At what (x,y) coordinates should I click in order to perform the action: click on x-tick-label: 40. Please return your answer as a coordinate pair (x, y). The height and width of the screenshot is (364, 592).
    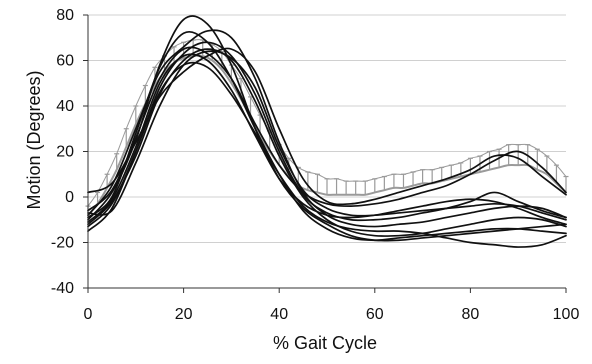
    Looking at the image, I should click on (279, 314).